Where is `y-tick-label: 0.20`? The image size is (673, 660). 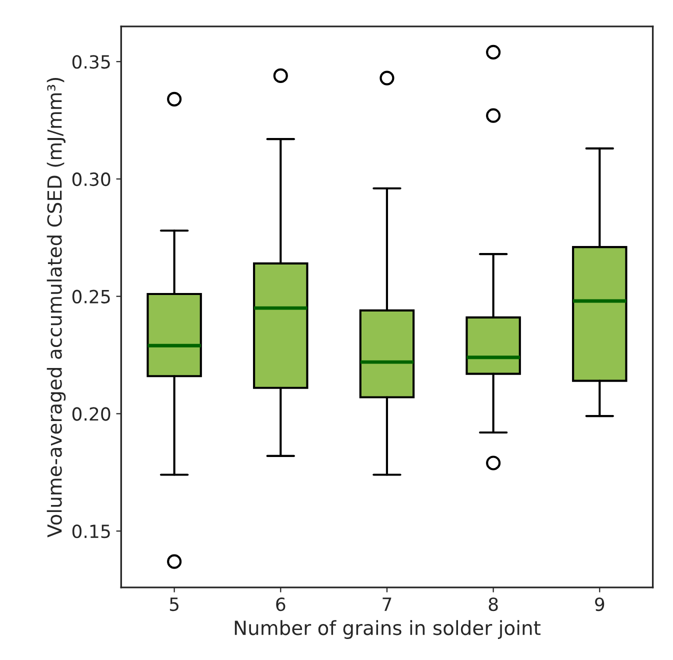 y-tick-label: 0.20 is located at coordinates (91, 414).